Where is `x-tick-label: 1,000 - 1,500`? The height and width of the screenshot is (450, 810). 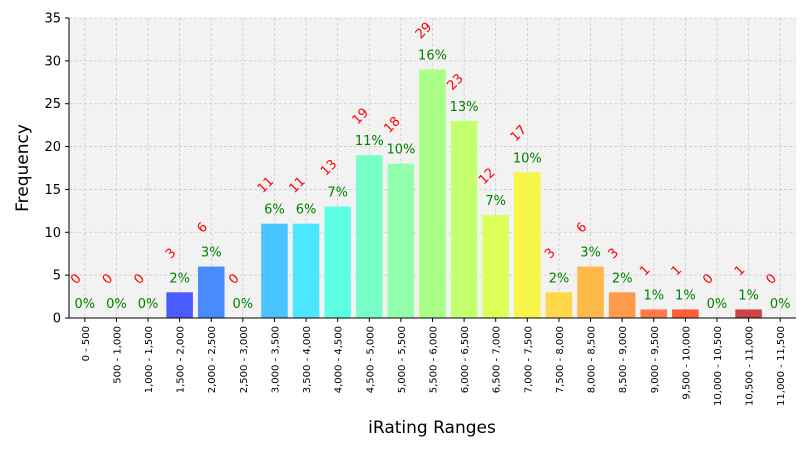
x-tick-label: 1,000 - 1,500 is located at coordinates (149, 359).